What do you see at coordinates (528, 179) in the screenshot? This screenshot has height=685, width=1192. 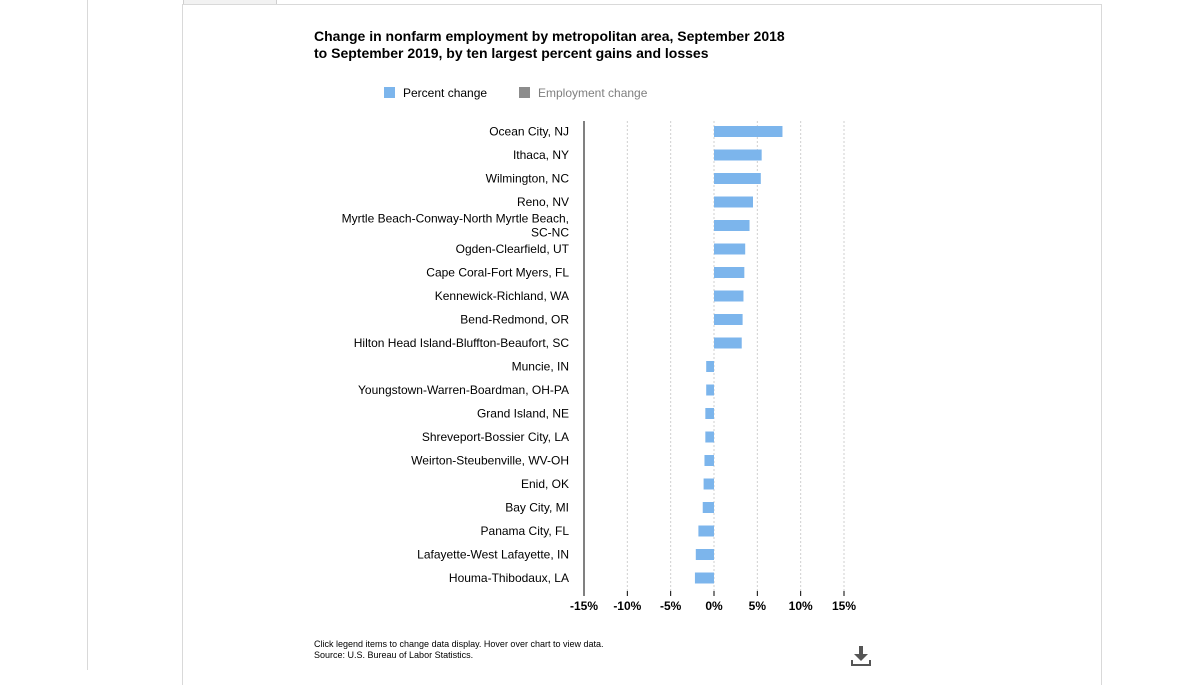 I see `category-label: Wilmington, NC` at bounding box center [528, 179].